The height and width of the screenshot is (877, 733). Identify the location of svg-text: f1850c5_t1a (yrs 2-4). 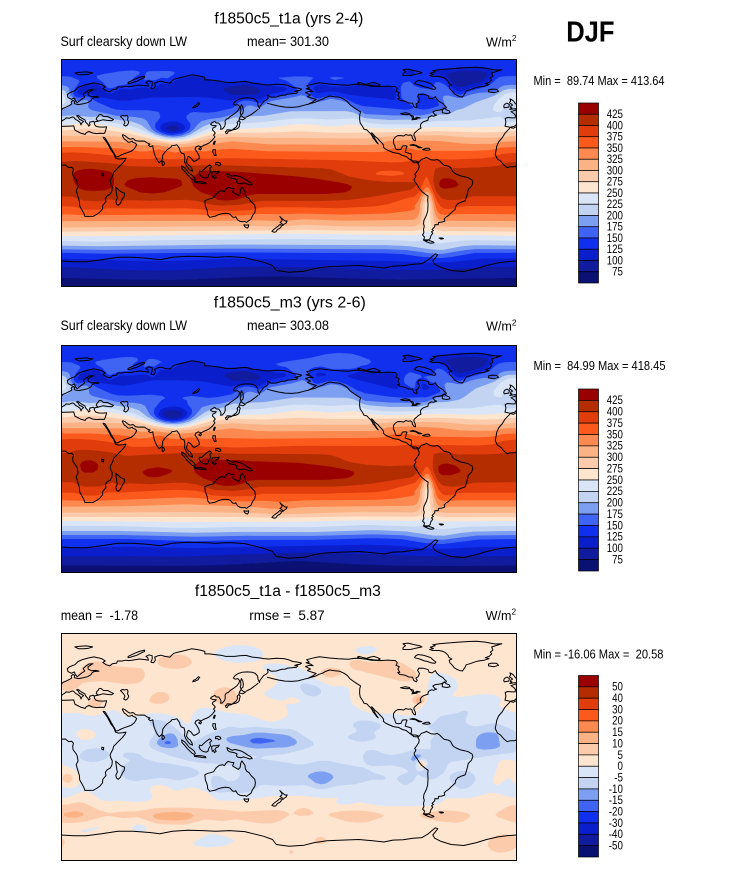
(288, 18).